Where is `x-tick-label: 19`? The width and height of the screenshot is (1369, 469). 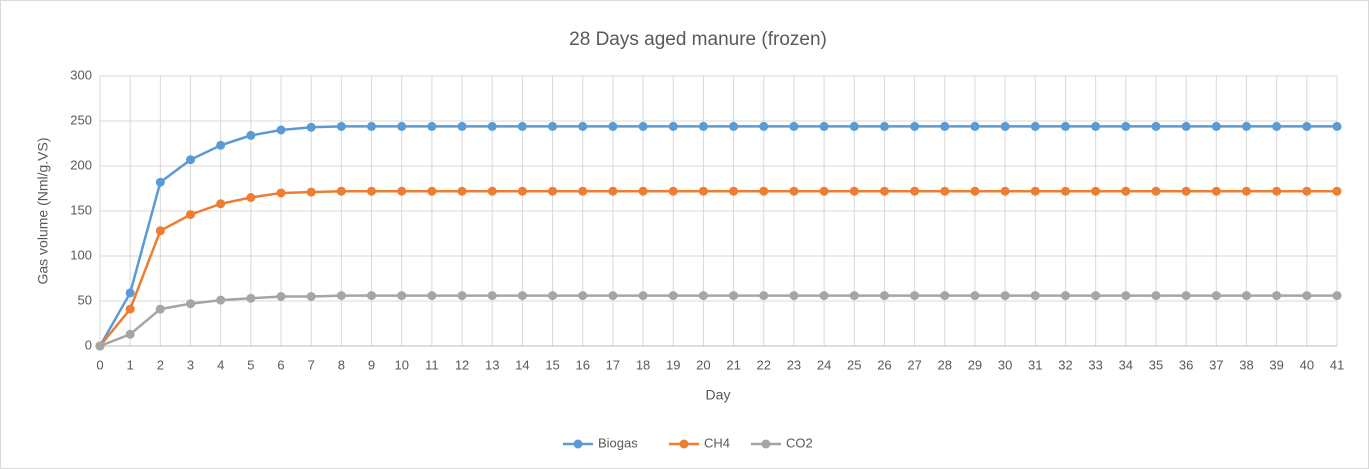 x-tick-label: 19 is located at coordinates (673, 364).